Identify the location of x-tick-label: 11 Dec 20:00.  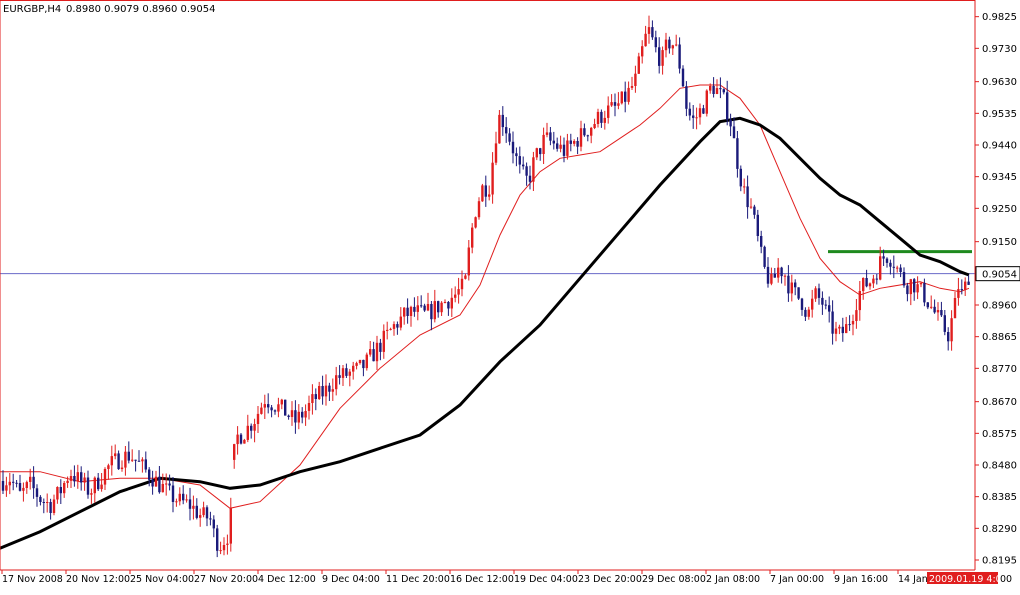
(418, 579).